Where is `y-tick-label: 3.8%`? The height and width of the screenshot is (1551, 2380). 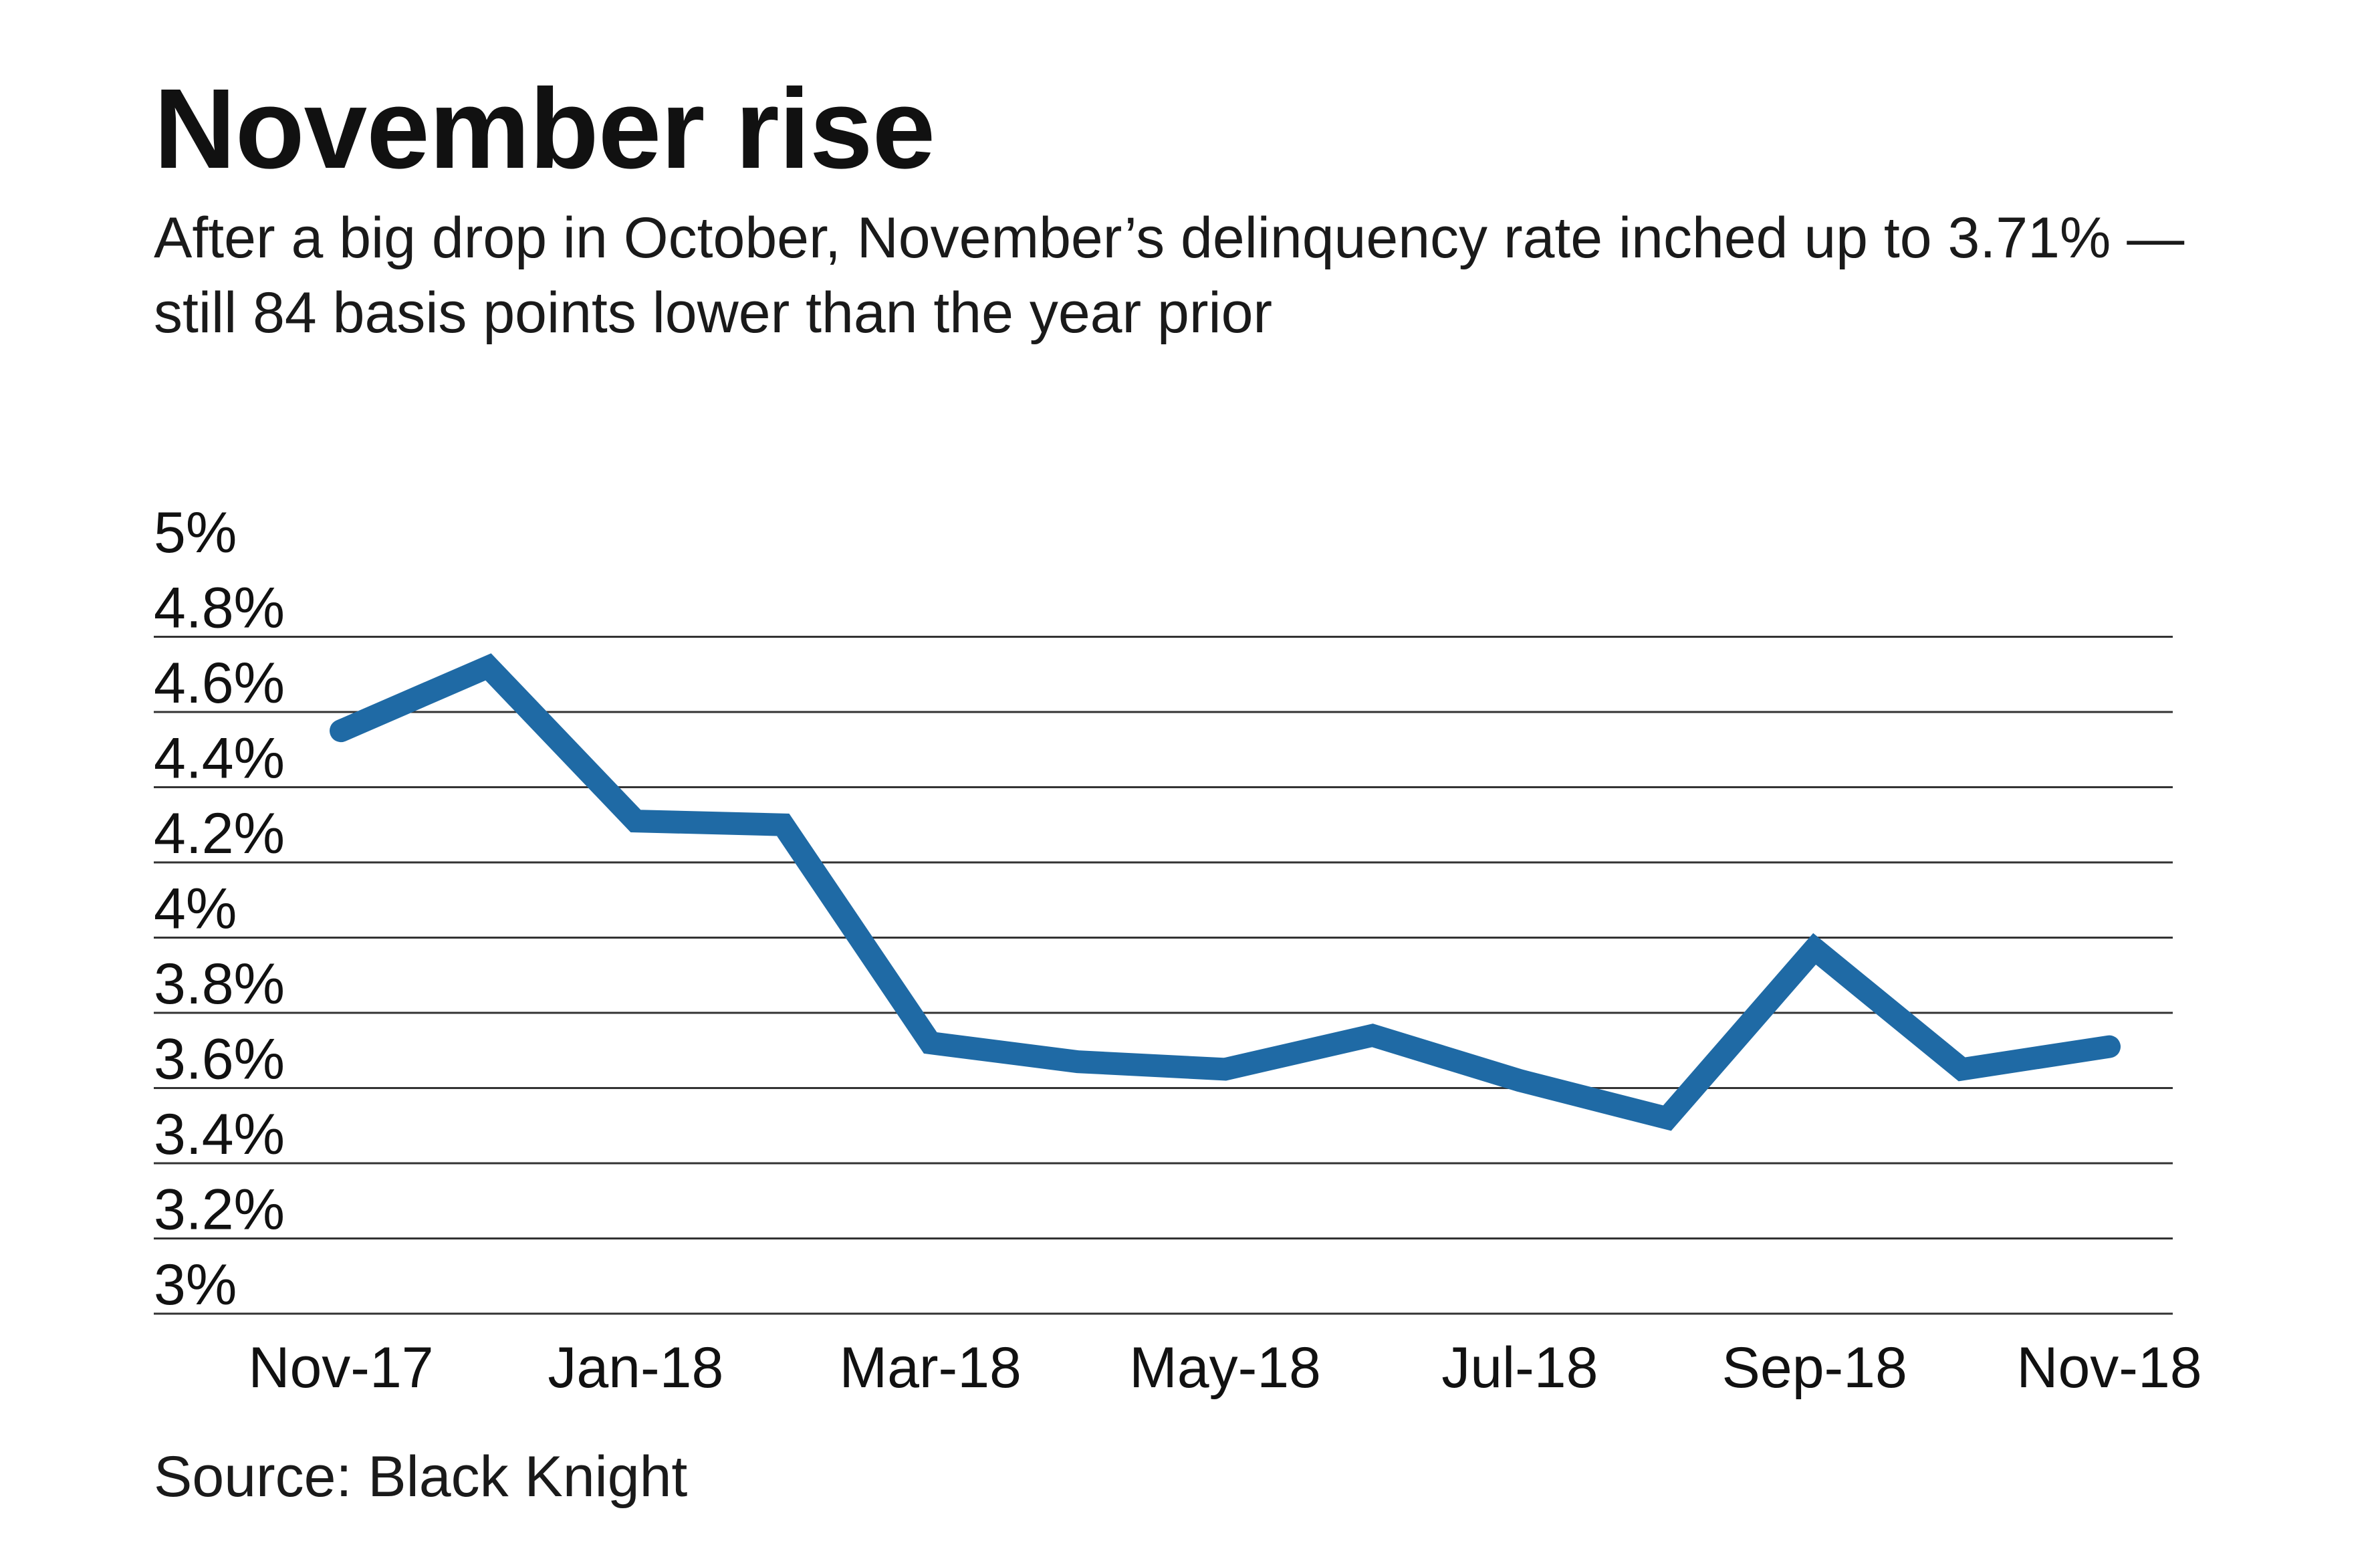 y-tick-label: 3.8% is located at coordinates (219, 984).